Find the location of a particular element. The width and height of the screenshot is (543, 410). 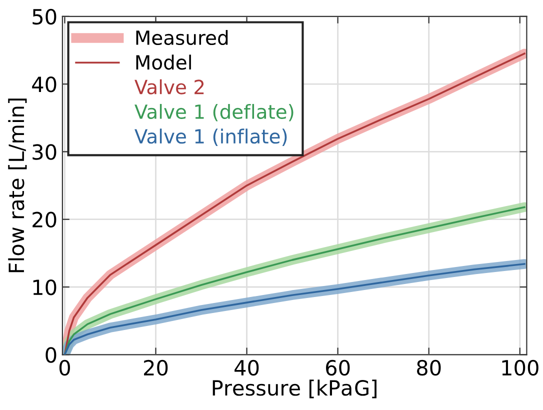

y-axis-title: Flow rate [L/min] is located at coordinates (17, 185).